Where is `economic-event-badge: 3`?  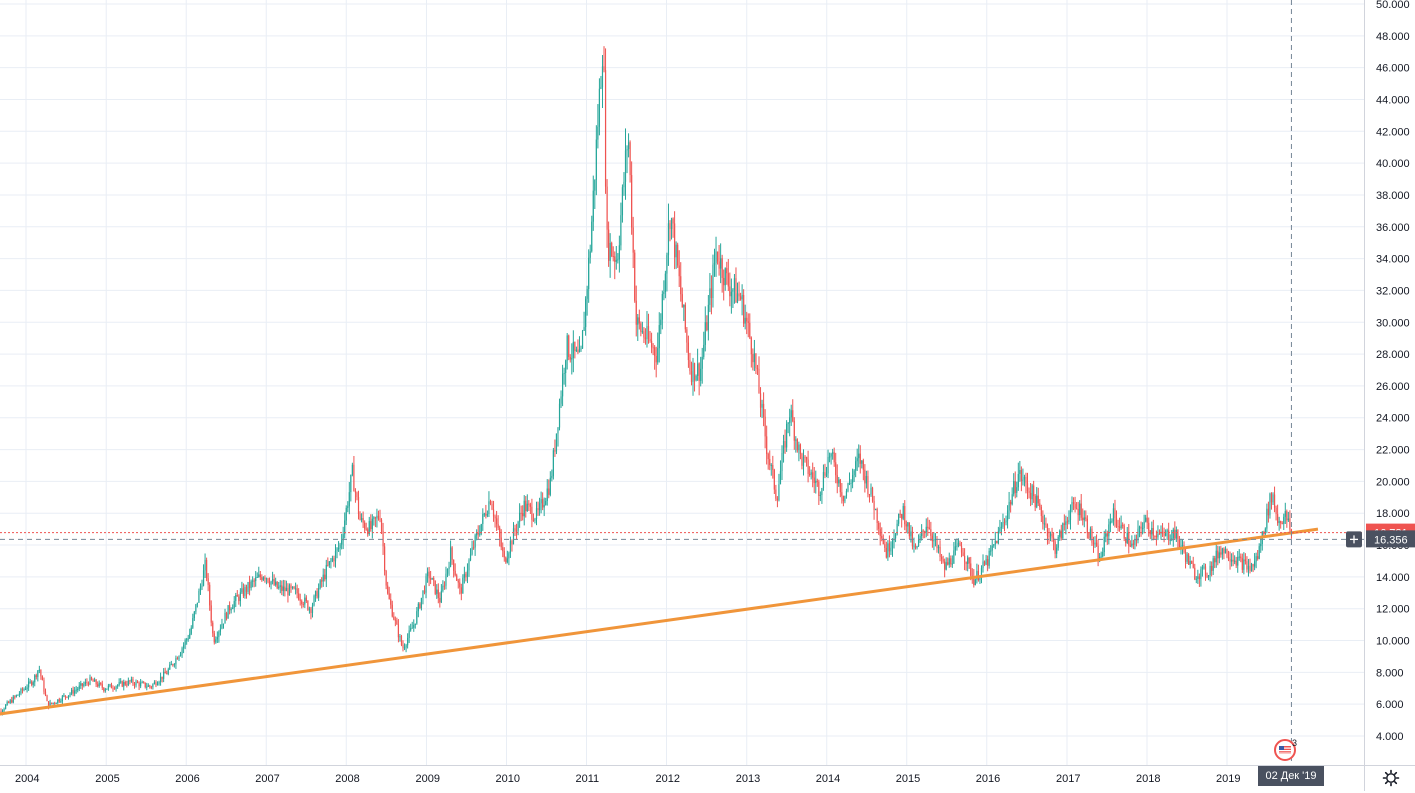
economic-event-badge: 3 is located at coordinates (1286, 750).